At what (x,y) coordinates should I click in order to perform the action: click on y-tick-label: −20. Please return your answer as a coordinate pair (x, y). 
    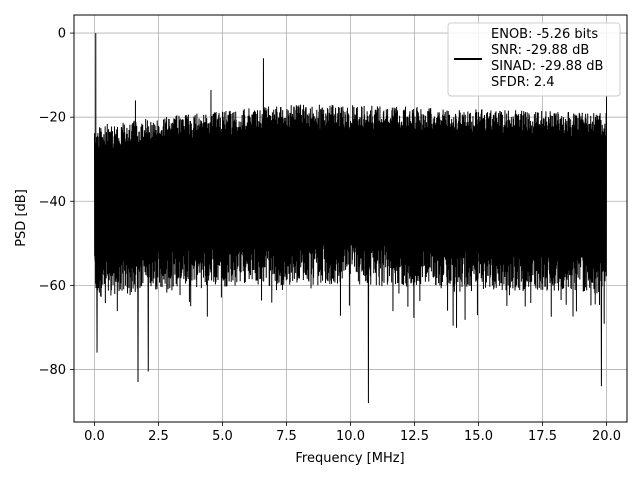
    Looking at the image, I should click on (52, 118).